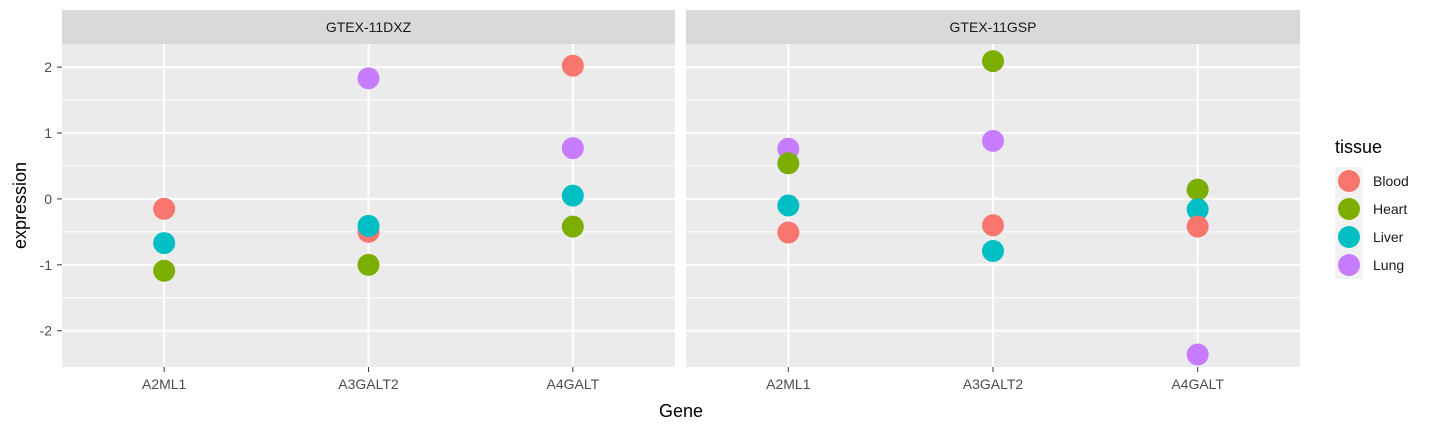 The width and height of the screenshot is (1440, 437). I want to click on x-axis-title: Gene, so click(681, 411).